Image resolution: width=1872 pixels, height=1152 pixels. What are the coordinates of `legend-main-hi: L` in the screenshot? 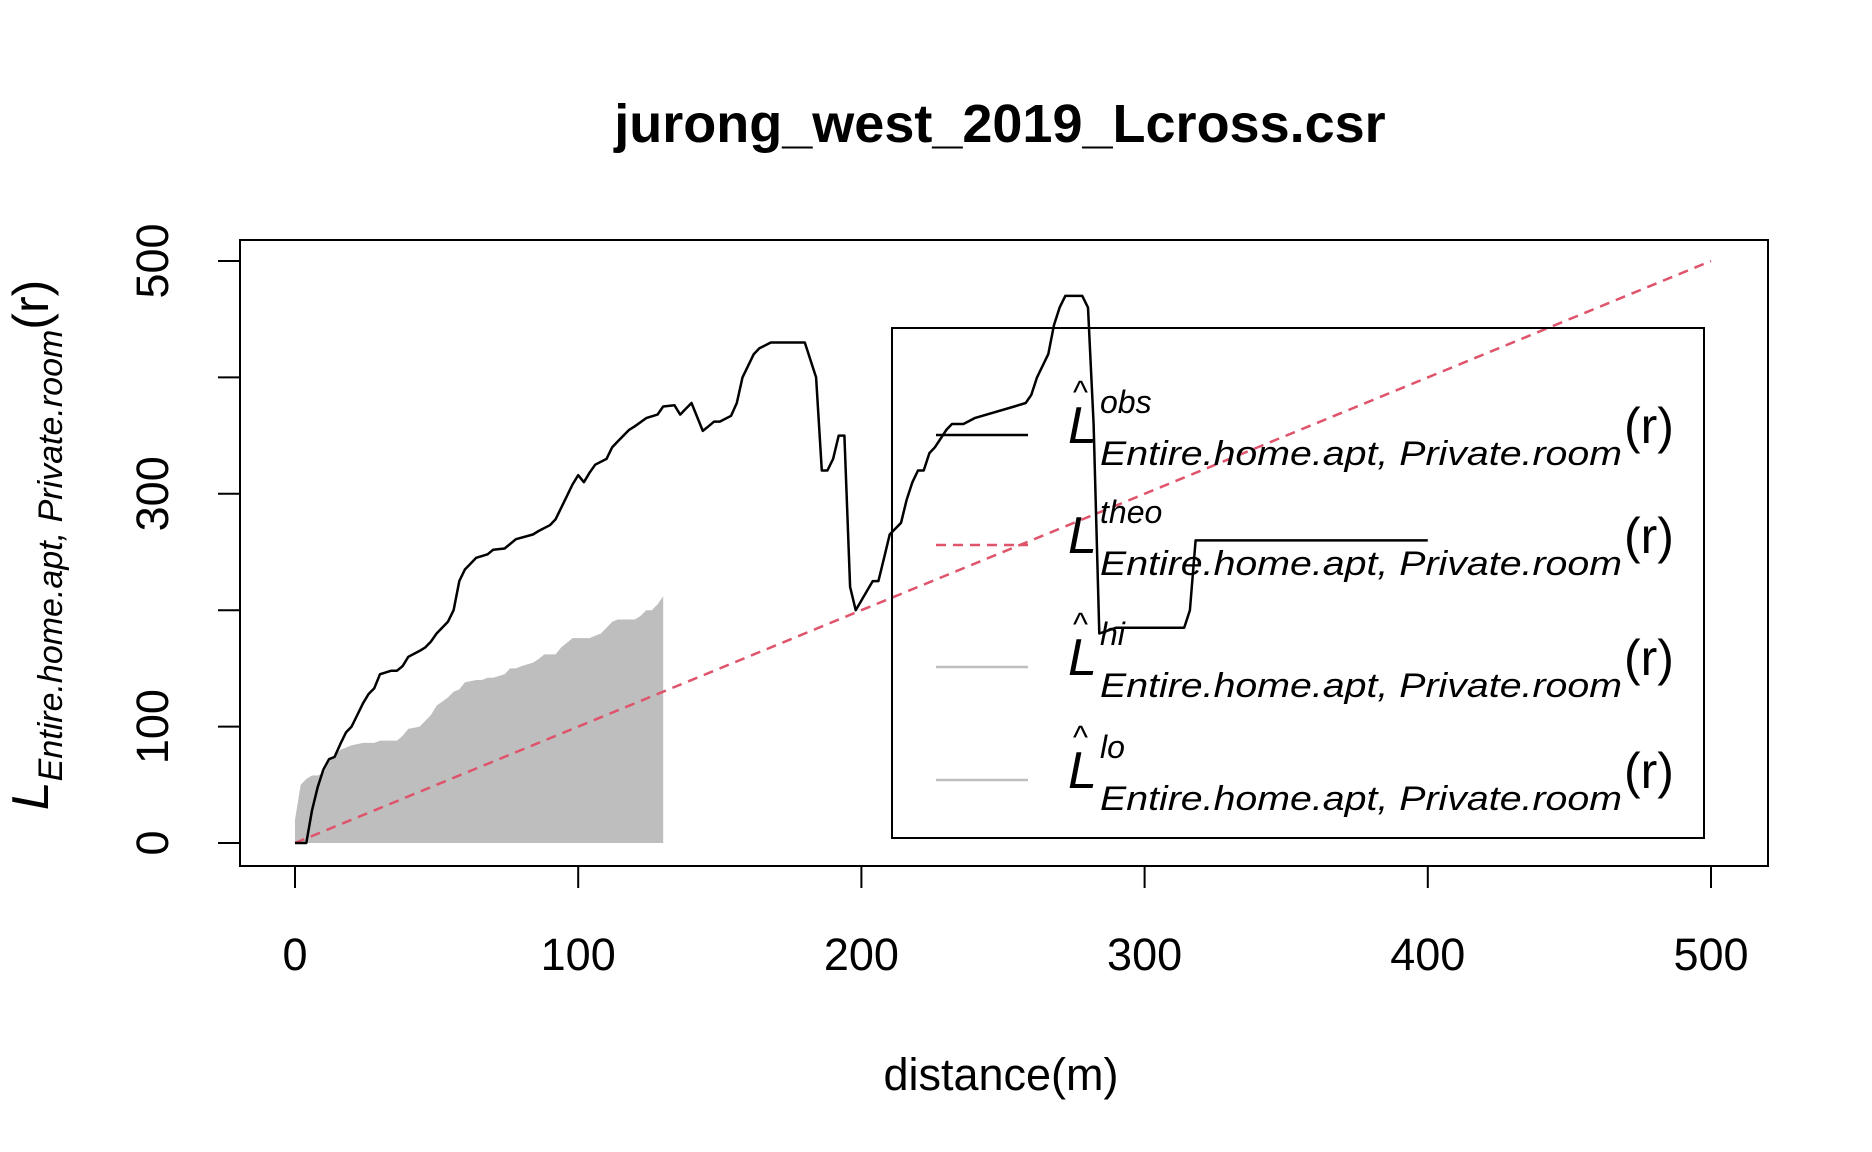 It's located at (1082, 658).